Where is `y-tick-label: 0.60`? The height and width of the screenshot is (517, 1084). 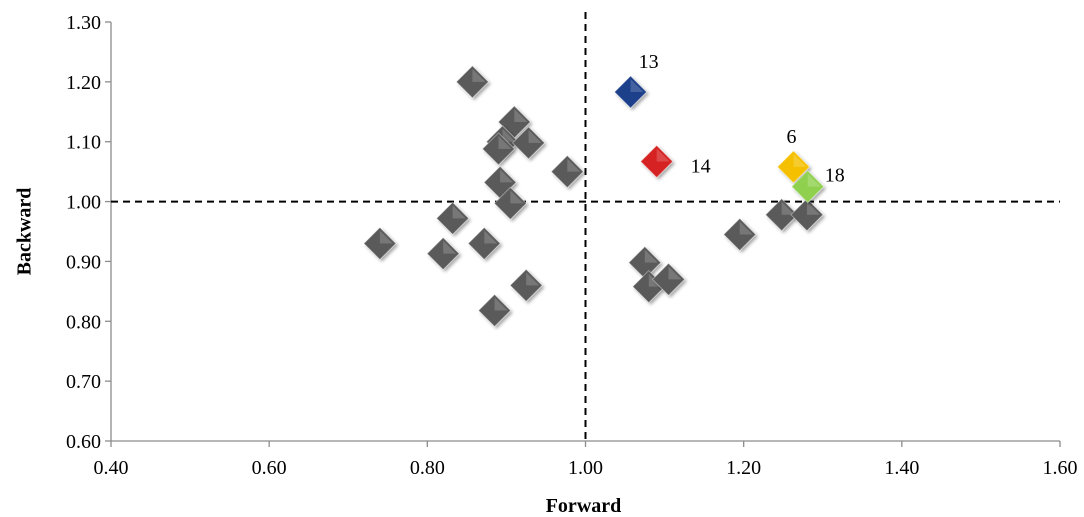 y-tick-label: 0.60 is located at coordinates (83, 442).